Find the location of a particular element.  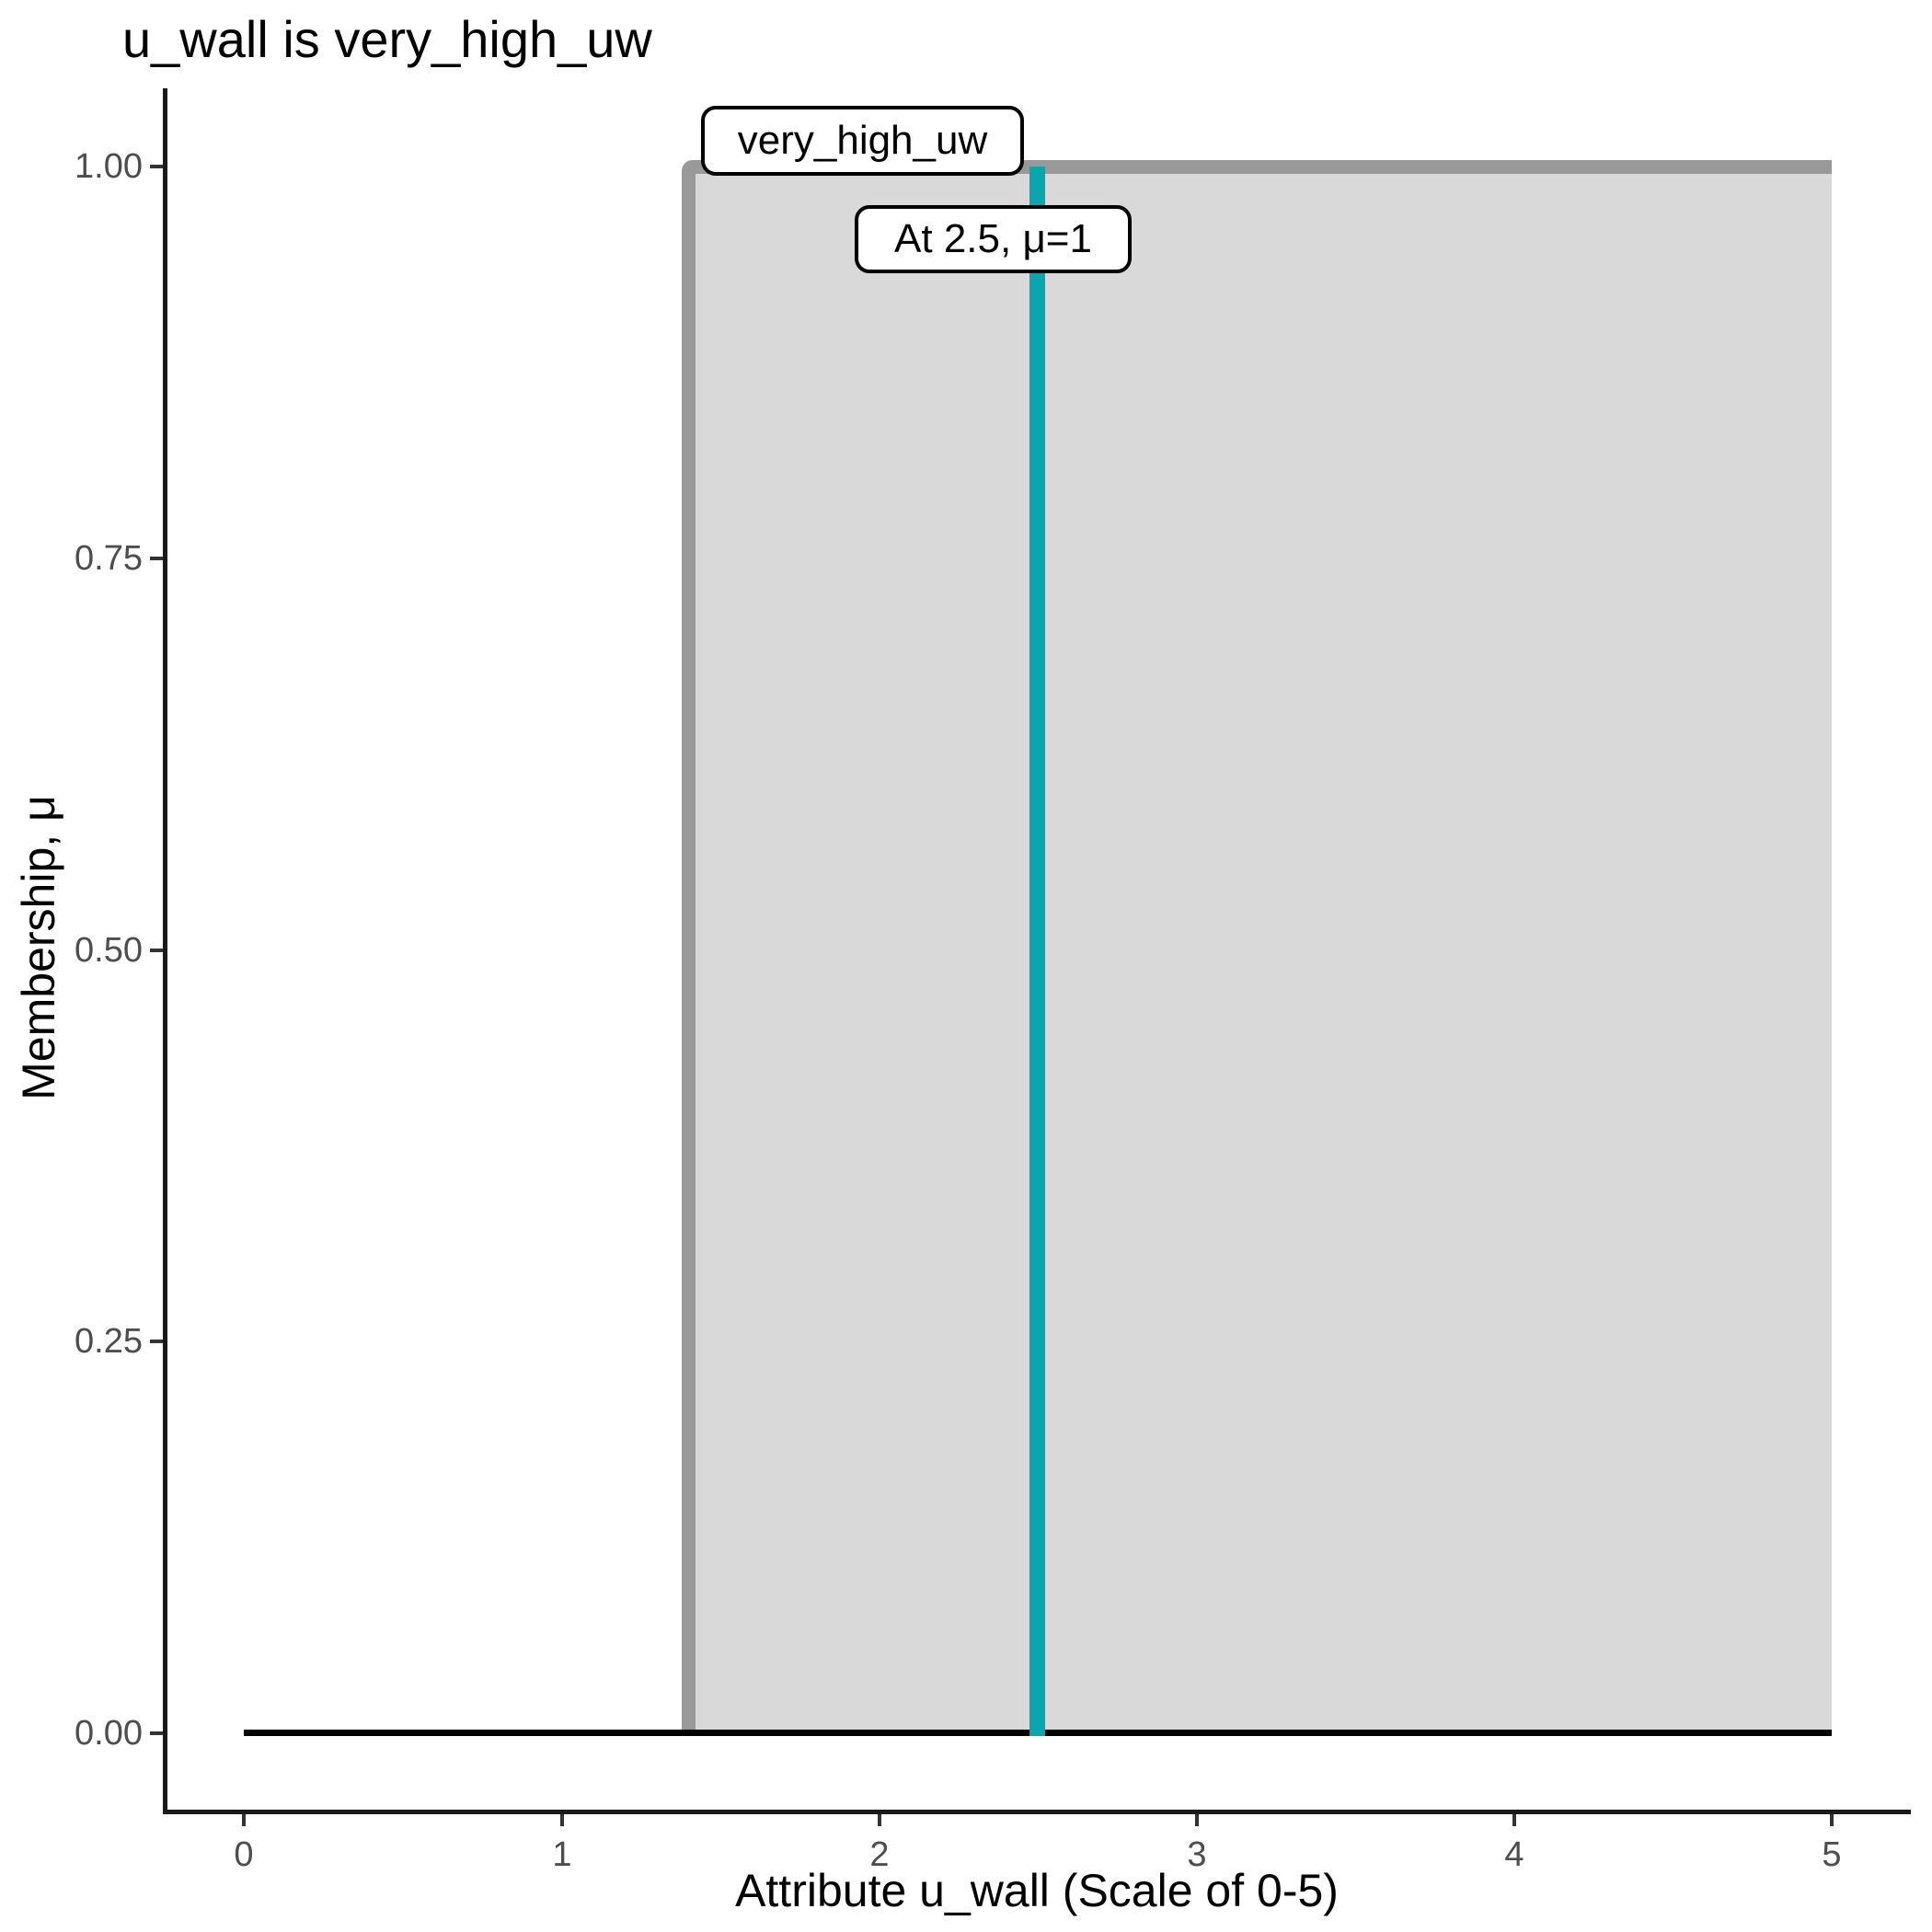

x-tick-label-2: 2 is located at coordinates (879, 1854).